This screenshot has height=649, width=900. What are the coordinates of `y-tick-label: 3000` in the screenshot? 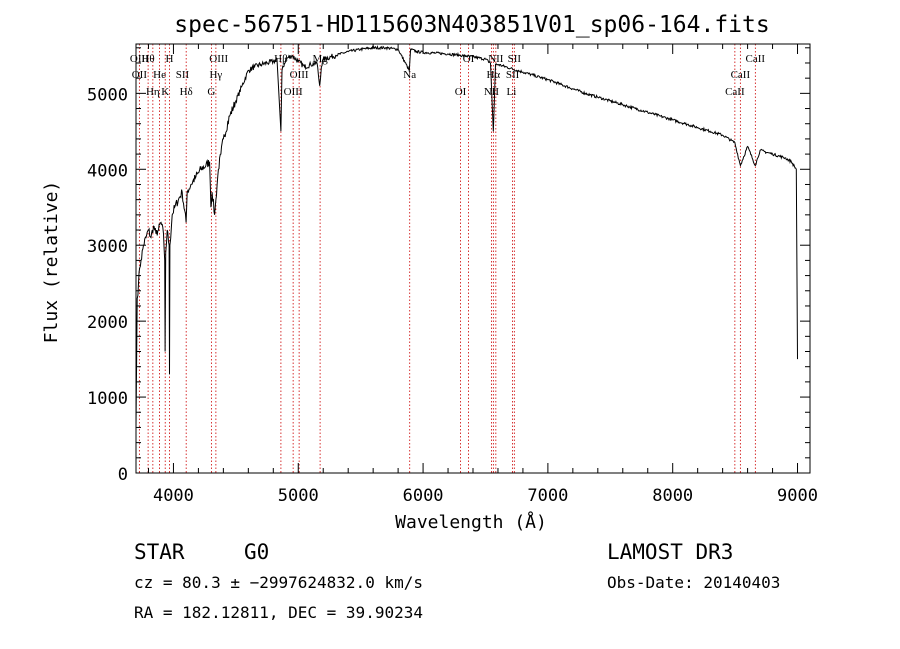 It's located at (107, 247).